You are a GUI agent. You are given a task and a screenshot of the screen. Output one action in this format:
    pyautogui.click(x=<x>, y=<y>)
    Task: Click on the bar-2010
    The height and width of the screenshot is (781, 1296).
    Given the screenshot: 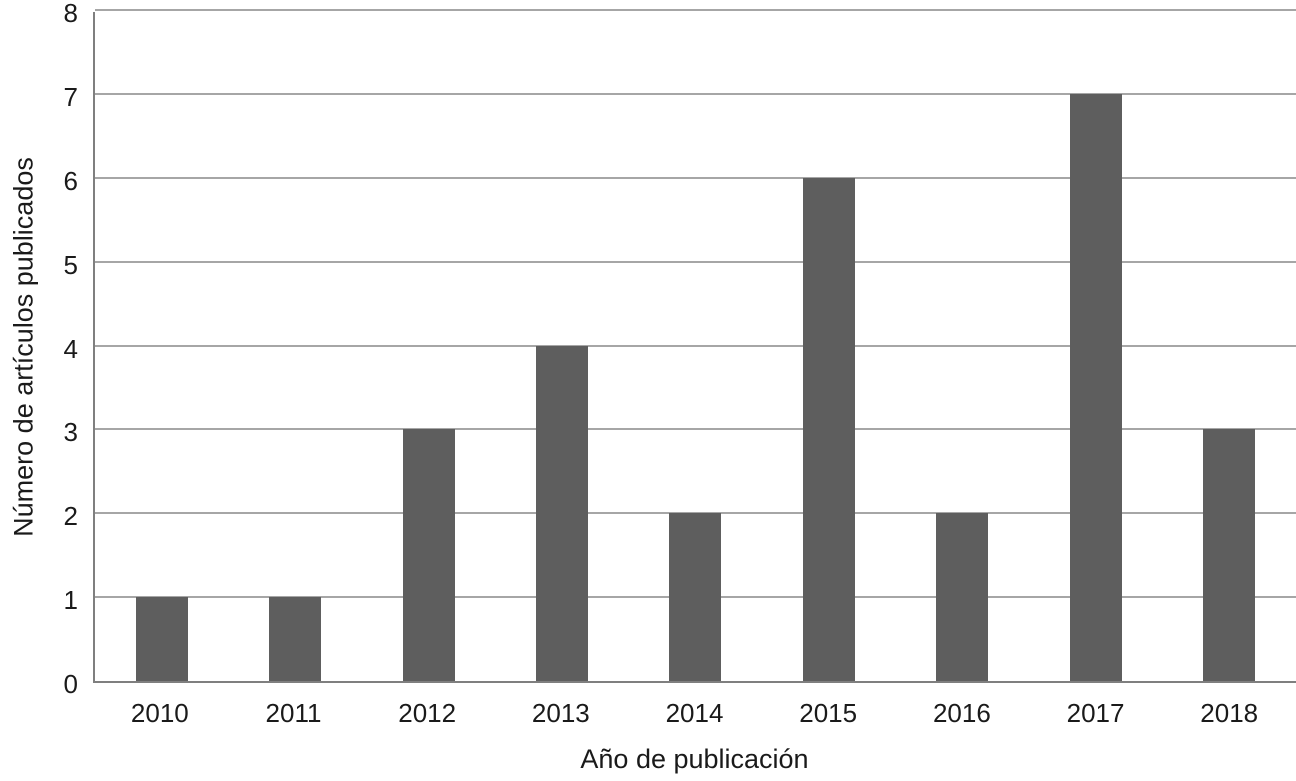 What is the action you would take?
    pyautogui.click(x=161, y=639)
    